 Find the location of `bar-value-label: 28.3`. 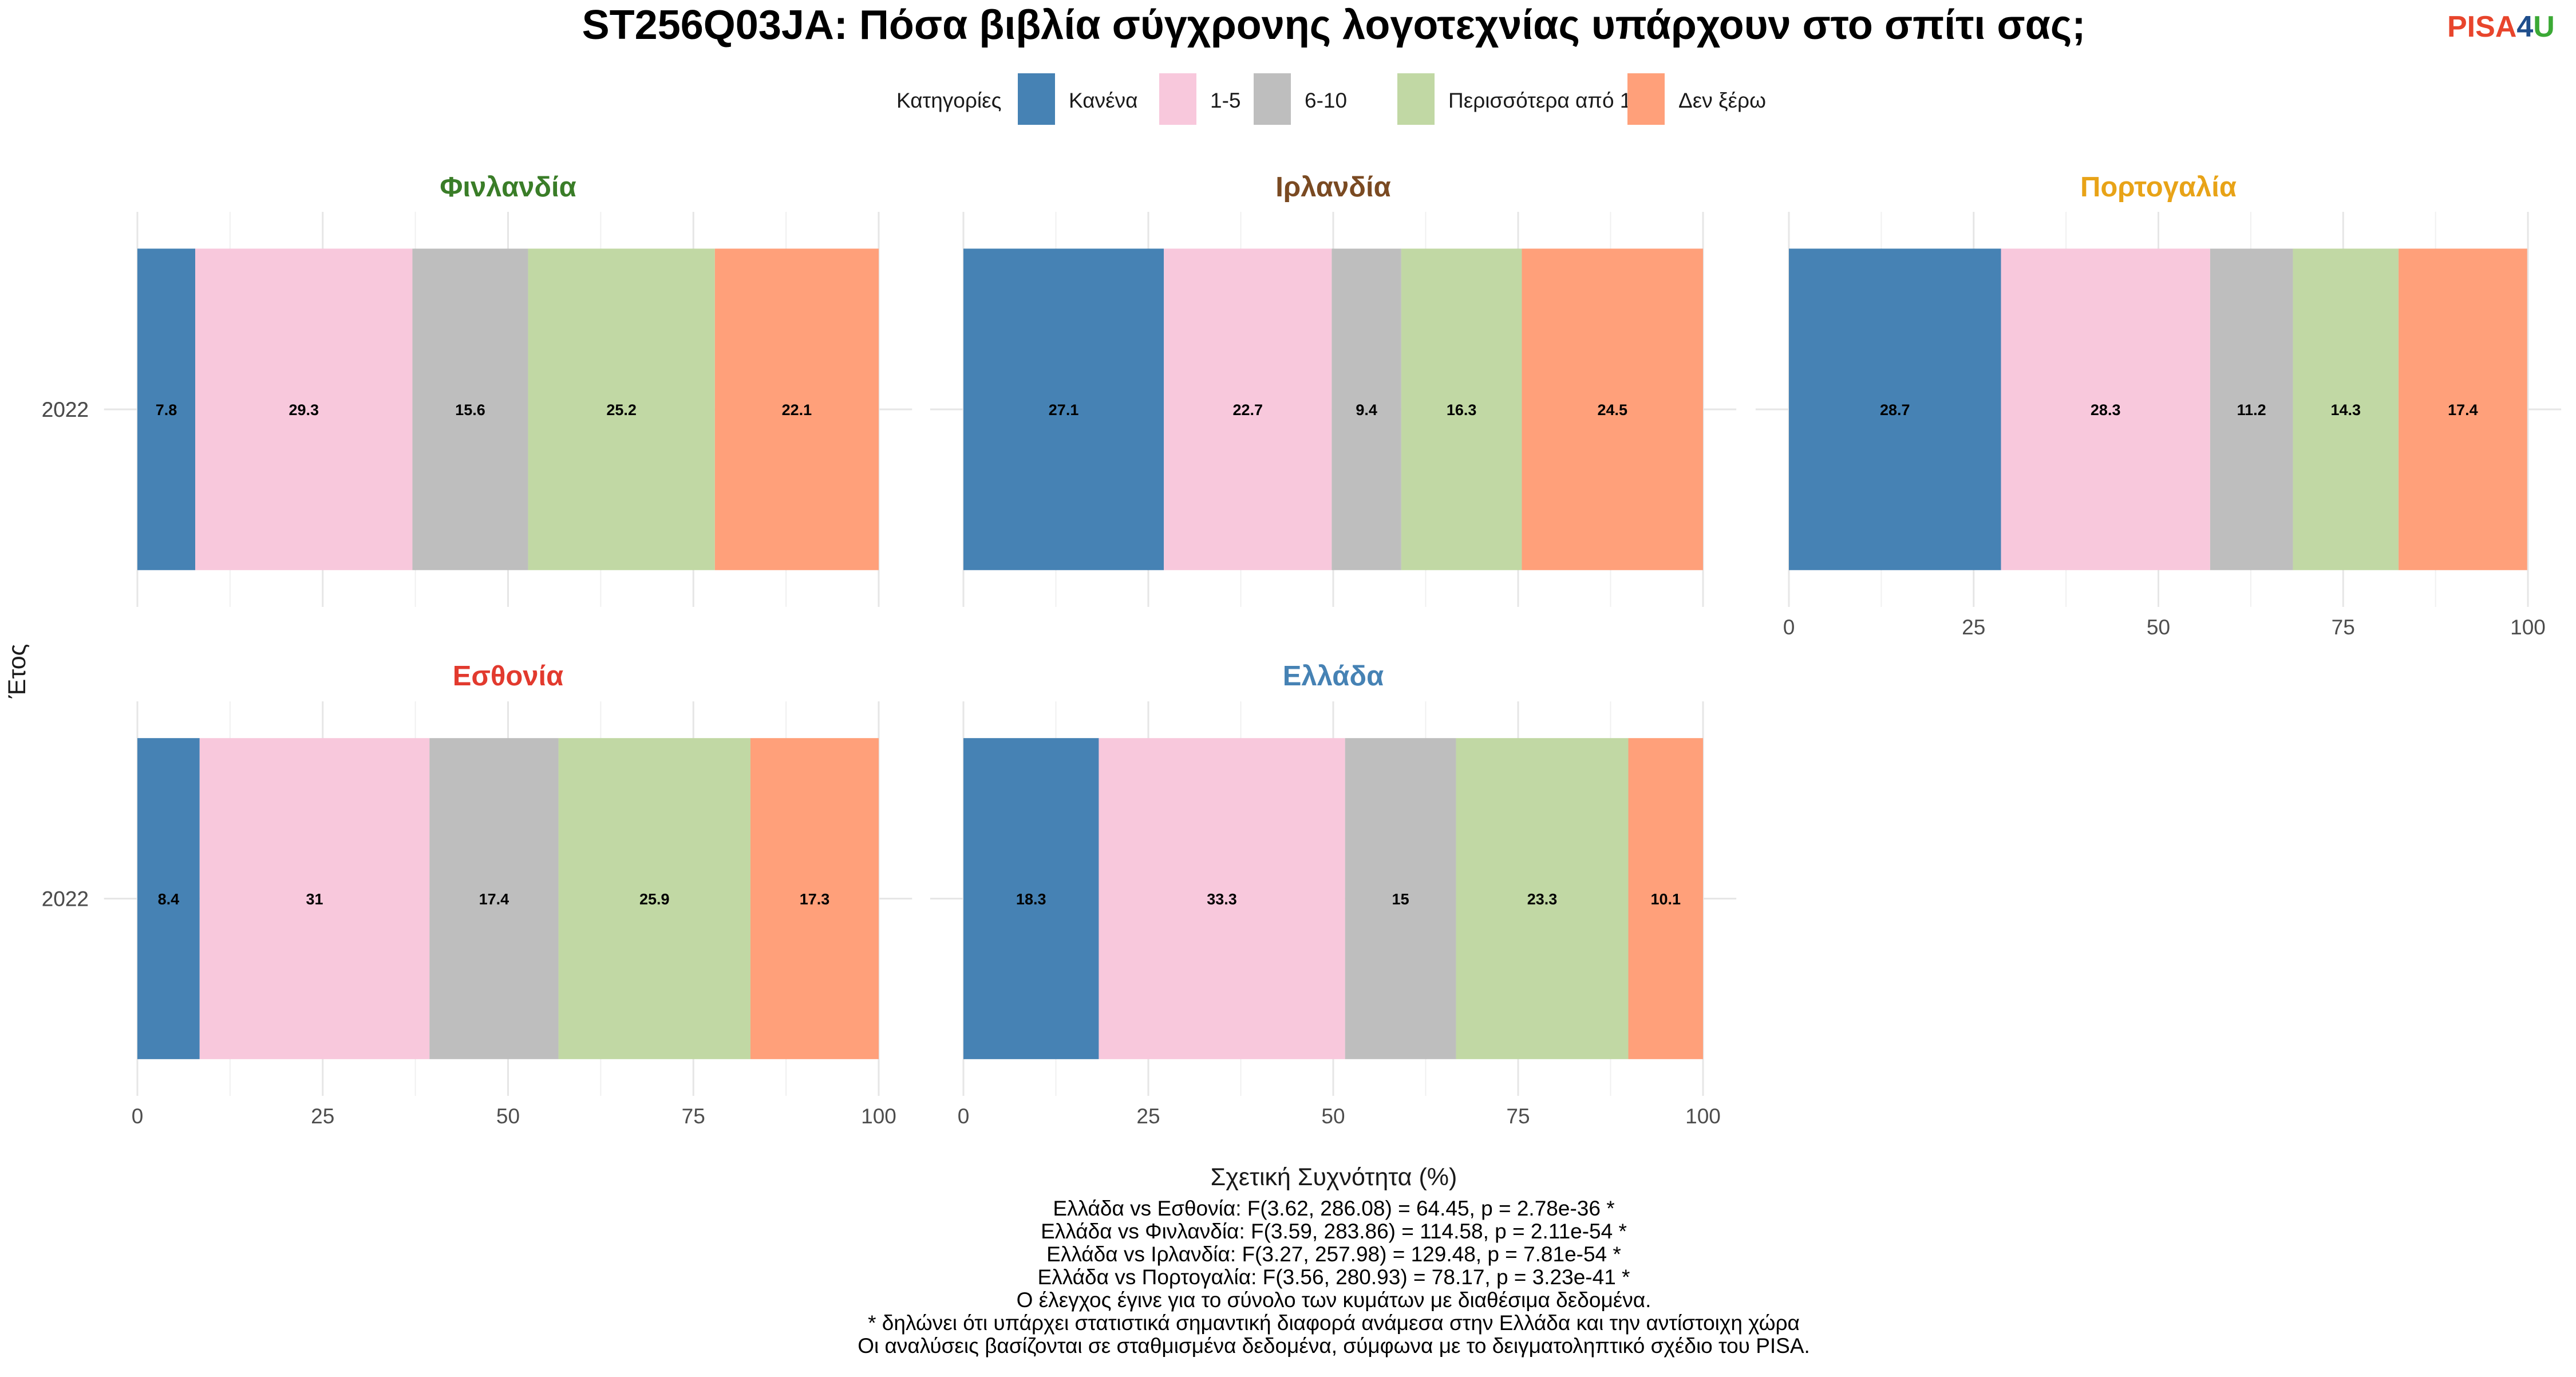

bar-value-label: 28.3 is located at coordinates (2106, 410).